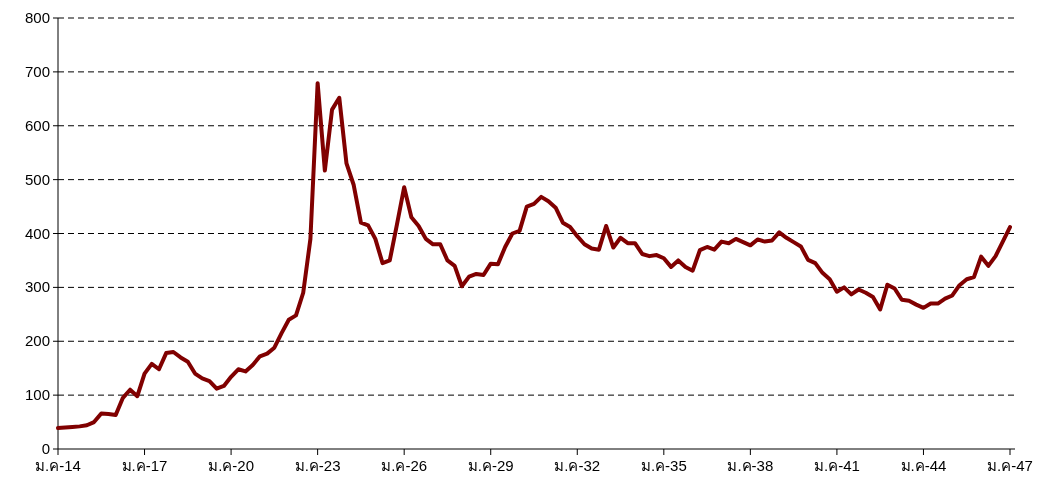 The height and width of the screenshot is (497, 1045). I want to click on x-tick-label: ม.ค-38, so click(750, 465).